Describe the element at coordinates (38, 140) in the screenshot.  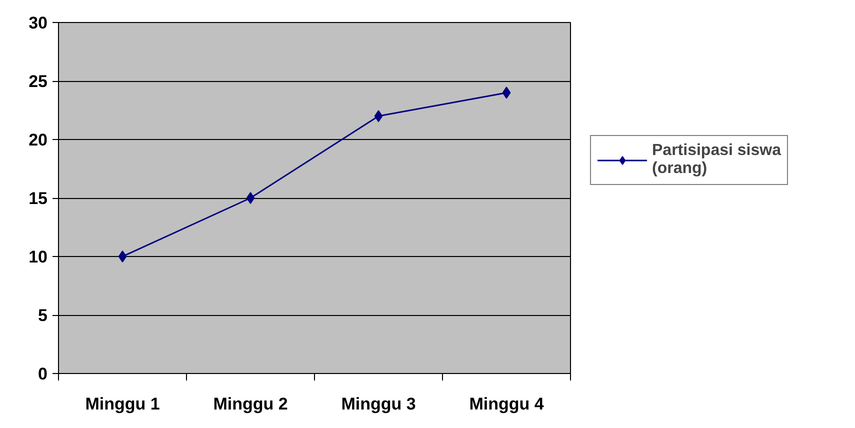
I see `y-tick-label: 20` at that location.